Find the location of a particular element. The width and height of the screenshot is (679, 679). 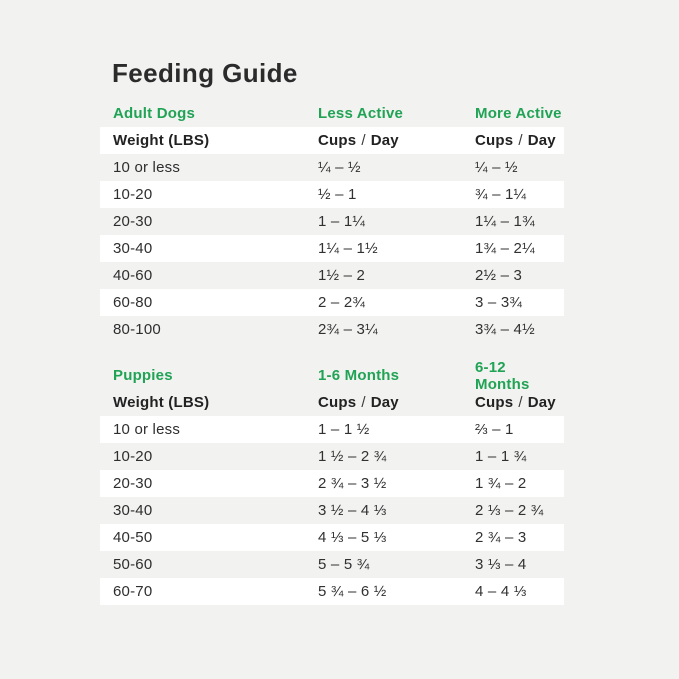

puppies-column-header-row: Weight (LBS) Cups / Day Cups / Day is located at coordinates (332, 402).